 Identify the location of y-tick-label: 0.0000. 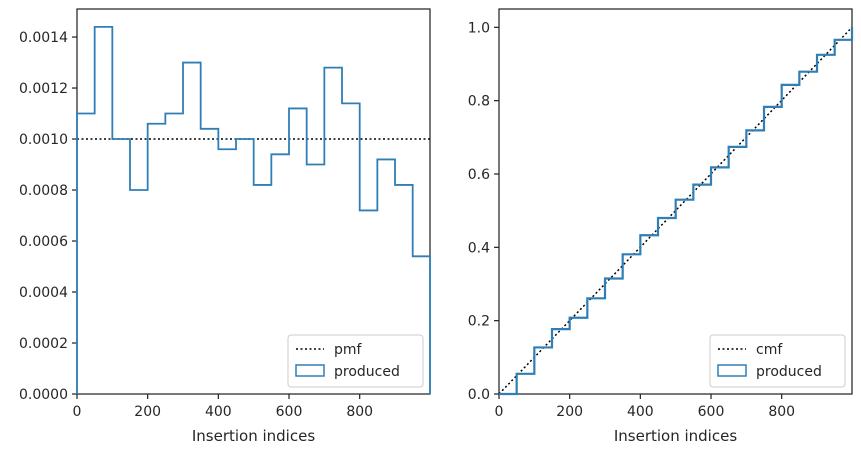
(43, 395).